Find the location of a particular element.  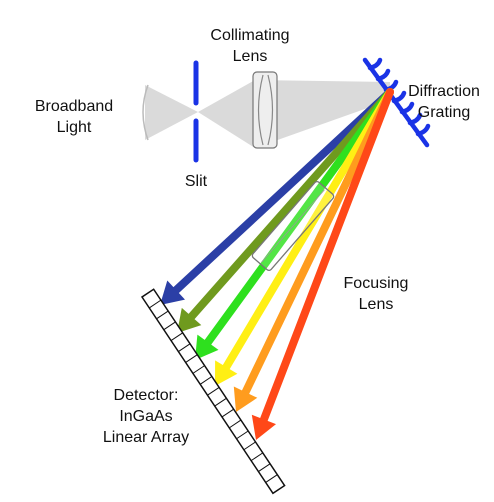

diffraction-grating is located at coordinates (396, 102).